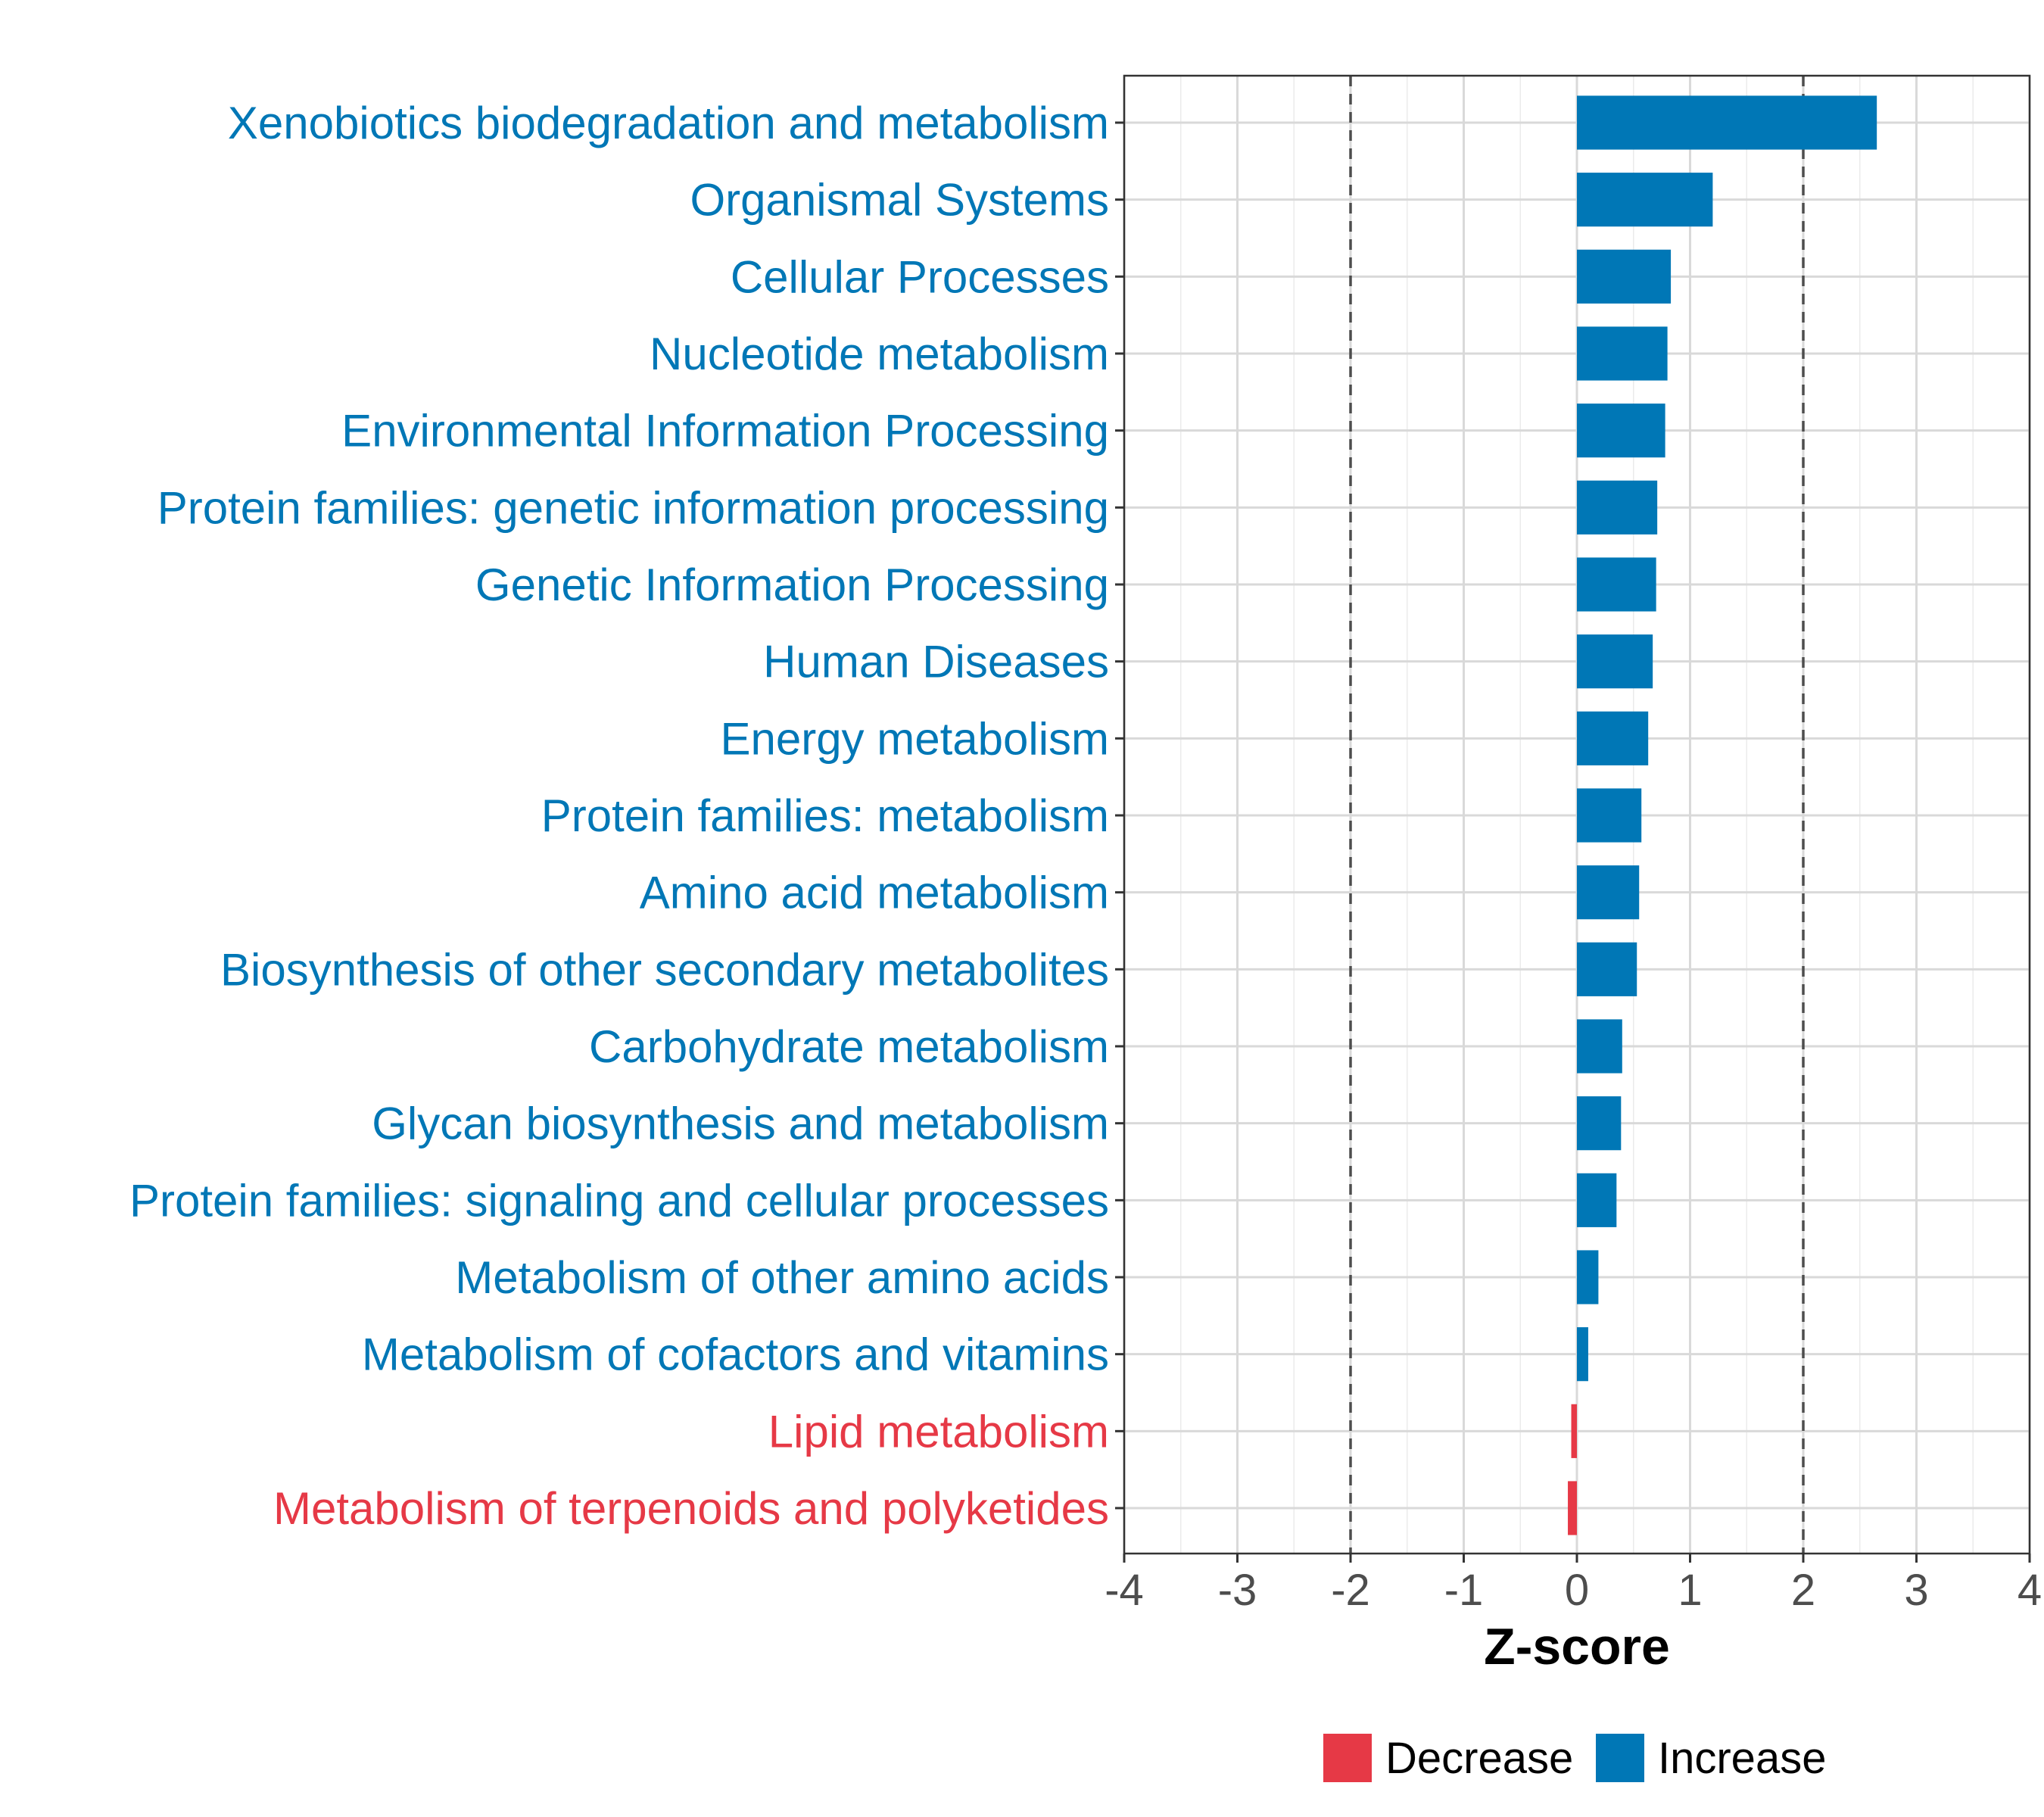 The image size is (2044, 1817). Describe the element at coordinates (879, 354) in the screenshot. I see `category-label: Nucleotide metabolism` at that location.